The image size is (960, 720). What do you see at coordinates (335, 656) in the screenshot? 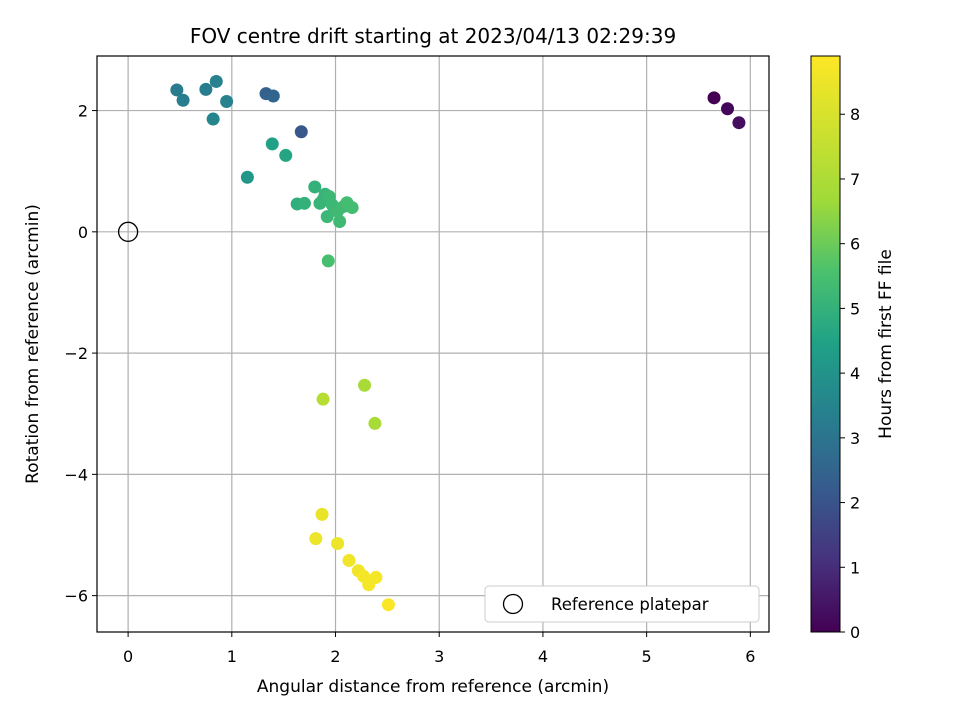
I see `x-tick-label: 2` at bounding box center [335, 656].